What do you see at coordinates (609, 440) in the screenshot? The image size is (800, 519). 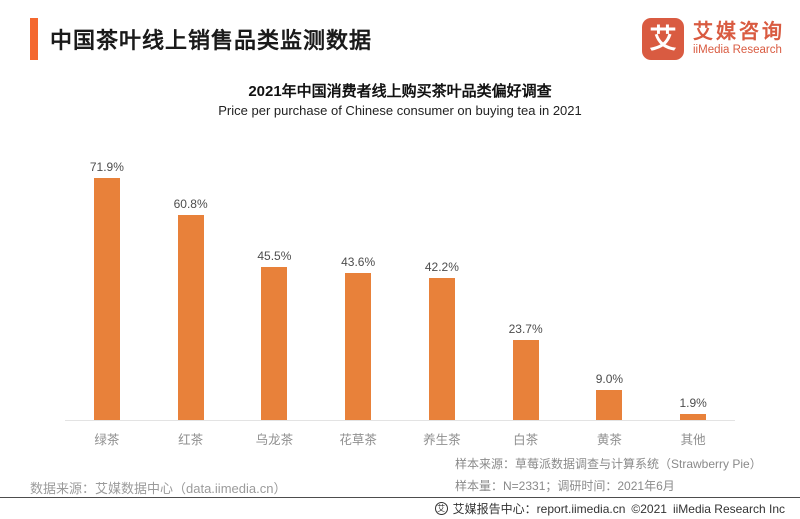 I see `x-axis-label: 黄茶` at bounding box center [609, 440].